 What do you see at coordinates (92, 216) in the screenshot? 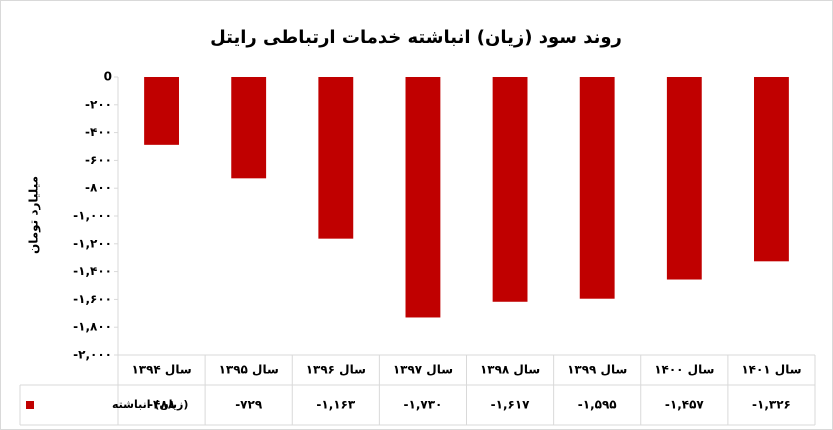
I see `y-tick-label: -۱,۰۰۰` at bounding box center [92, 216].